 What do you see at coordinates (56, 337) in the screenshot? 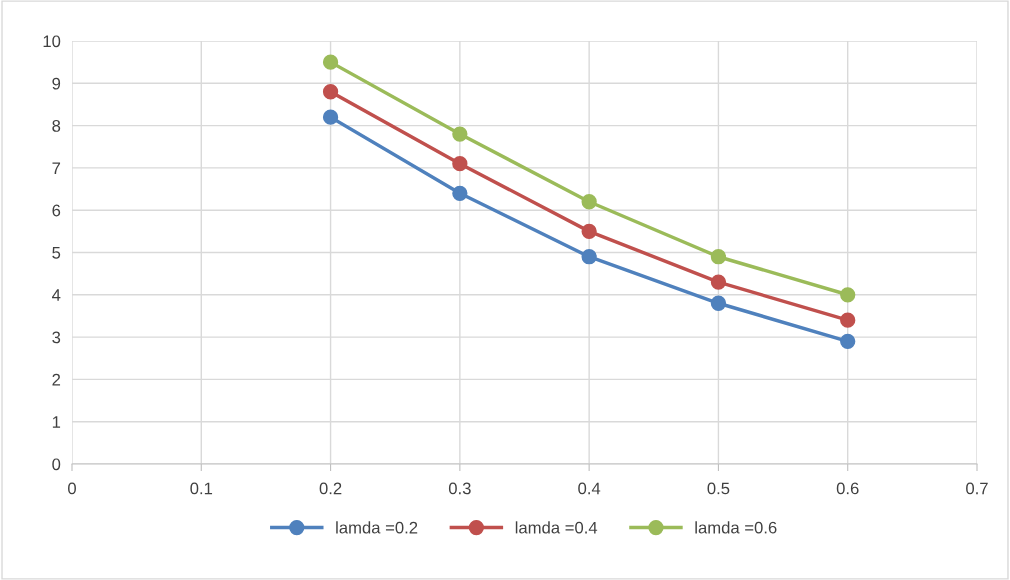
I see `y-tick-label: 3` at bounding box center [56, 337].